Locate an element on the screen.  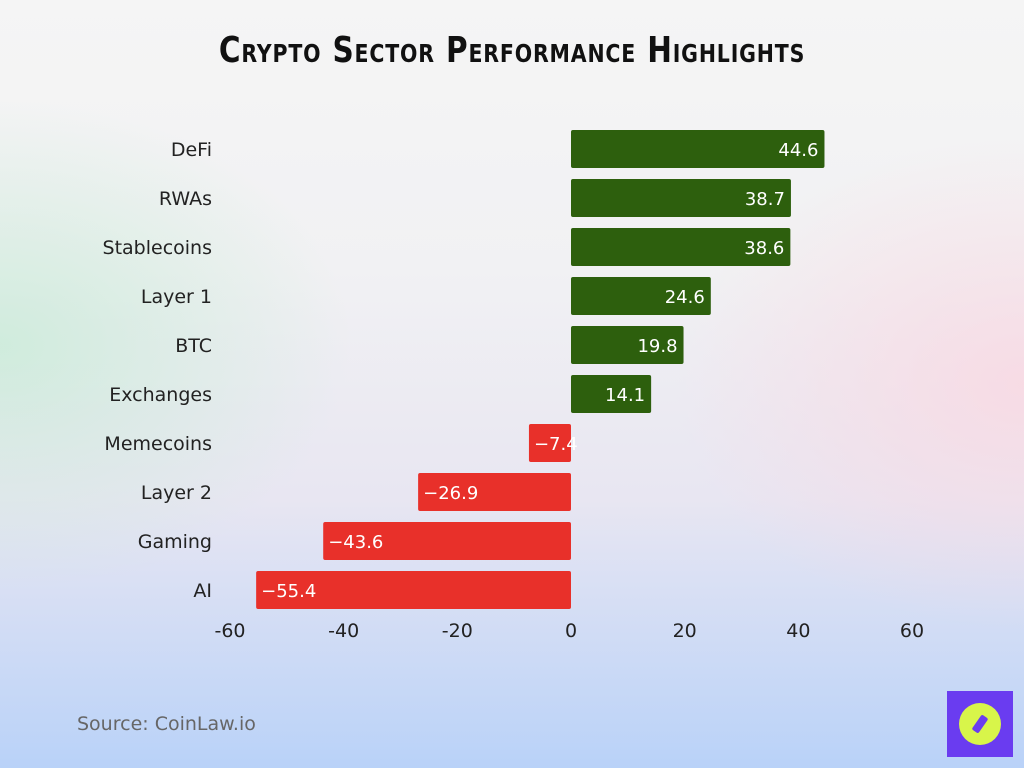
category-label: Exchanges is located at coordinates (160, 395).